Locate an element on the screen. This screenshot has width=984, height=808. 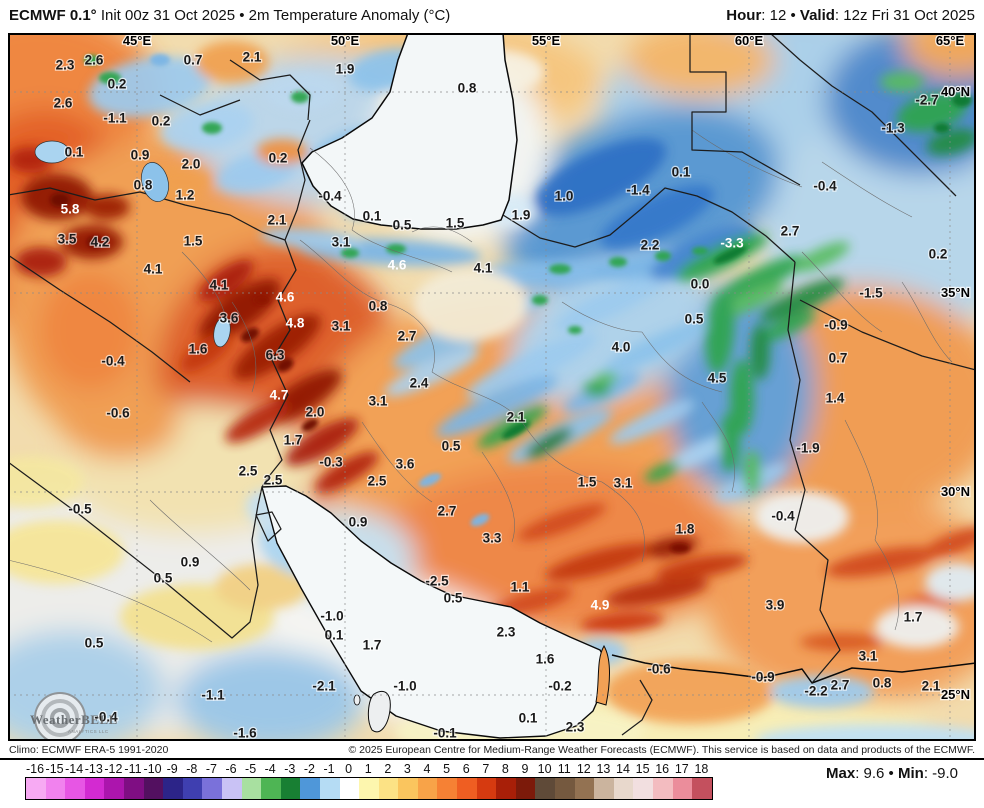
contour-label: 4.6 is located at coordinates (285, 297).